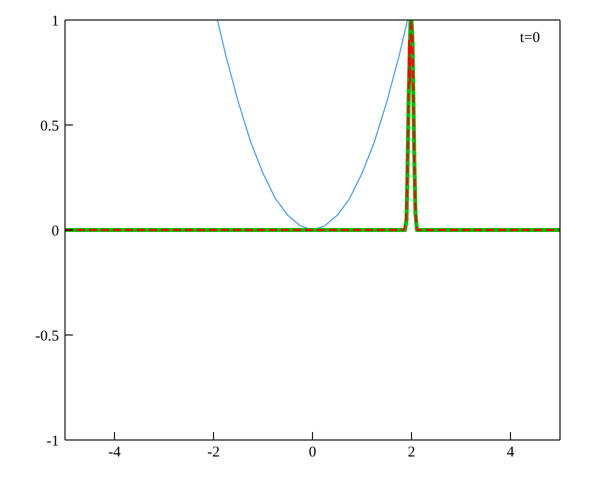 The image size is (600, 480). Describe the element at coordinates (115, 452) in the screenshot. I see `x-tick-label: -4` at that location.